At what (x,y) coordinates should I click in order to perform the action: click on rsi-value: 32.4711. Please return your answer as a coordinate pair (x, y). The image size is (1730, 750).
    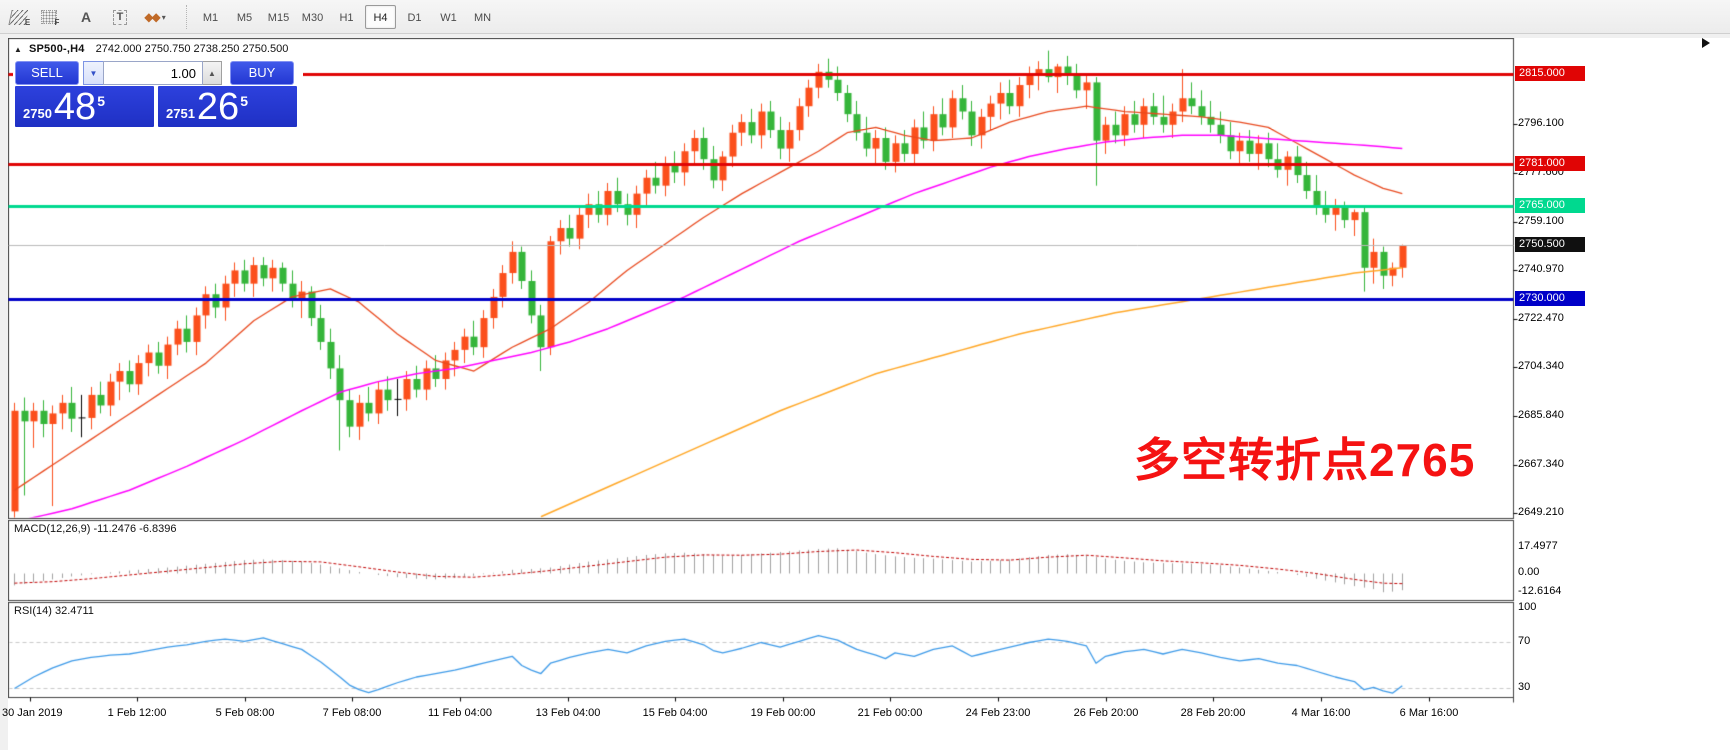
    Looking at the image, I should click on (74, 611).